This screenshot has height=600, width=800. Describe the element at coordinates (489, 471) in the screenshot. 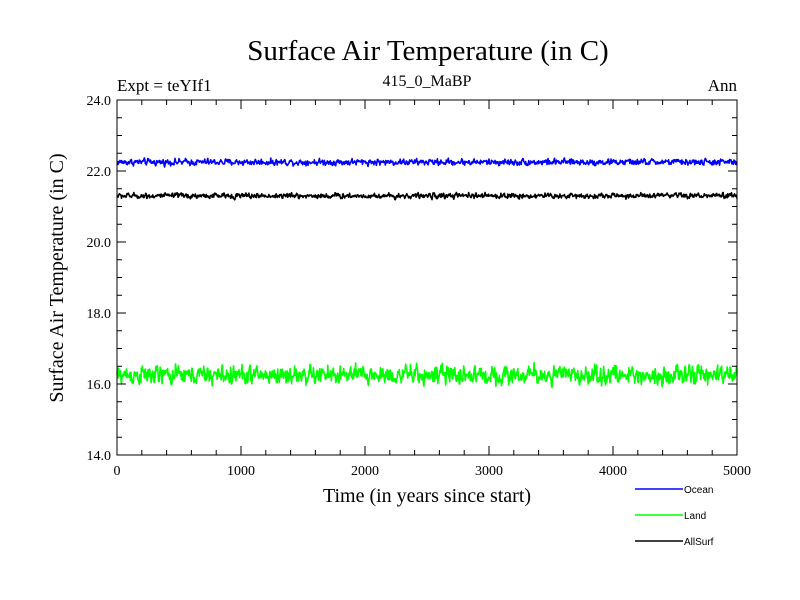

I see `x-tick-label: 3000` at that location.